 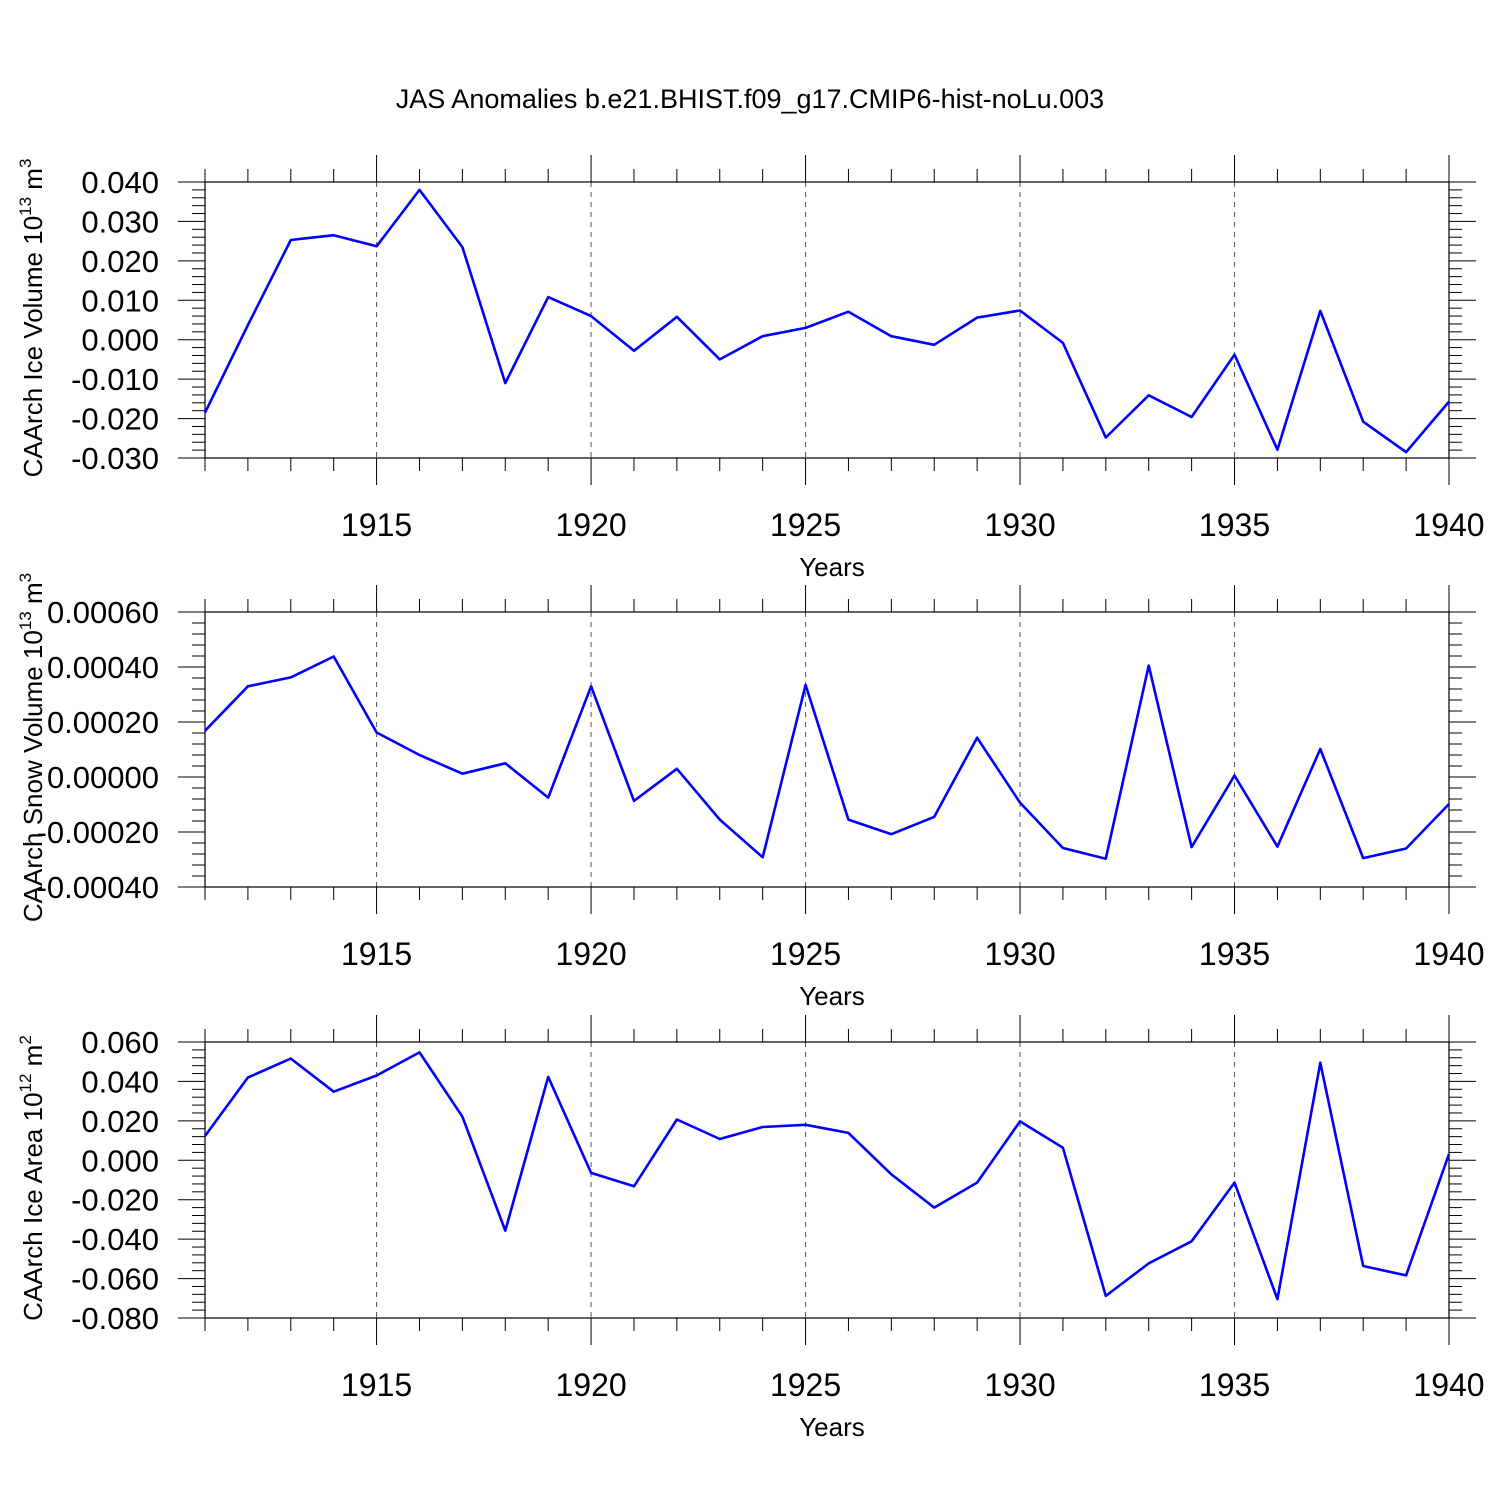 I want to click on y-tick-label: 0.00000, so click(x=103, y=777).